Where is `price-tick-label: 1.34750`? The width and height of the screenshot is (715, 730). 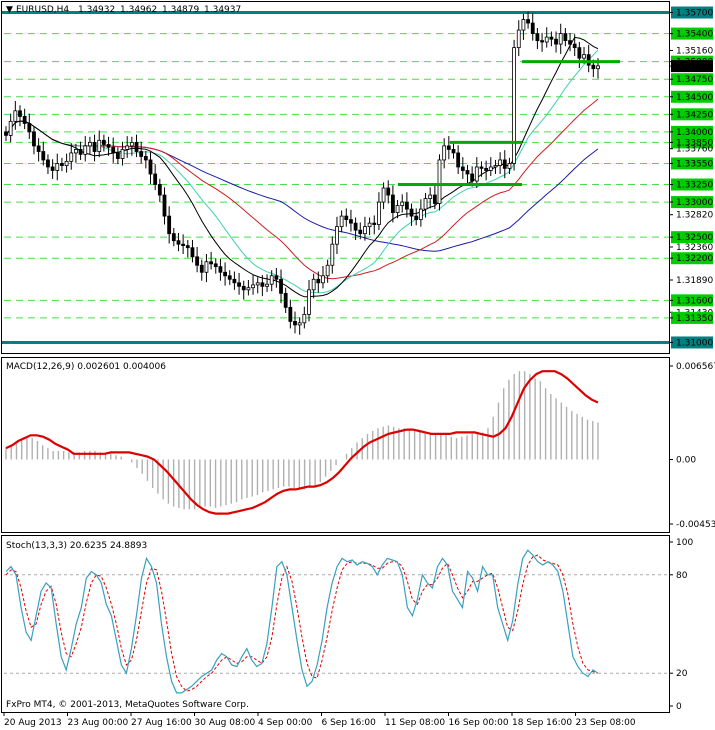 price-tick-label: 1.34750 is located at coordinates (694, 80).